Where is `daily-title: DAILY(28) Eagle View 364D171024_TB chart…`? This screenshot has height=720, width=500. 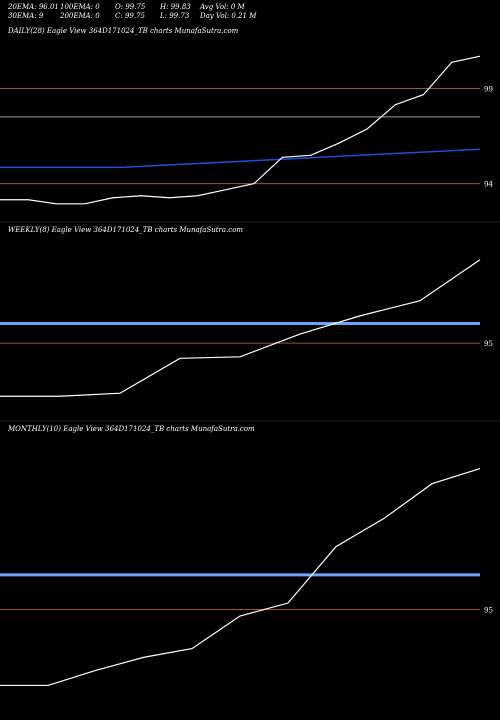 daily-title: DAILY(28) Eagle View 364D171024_TB chart… is located at coordinates (123, 31).